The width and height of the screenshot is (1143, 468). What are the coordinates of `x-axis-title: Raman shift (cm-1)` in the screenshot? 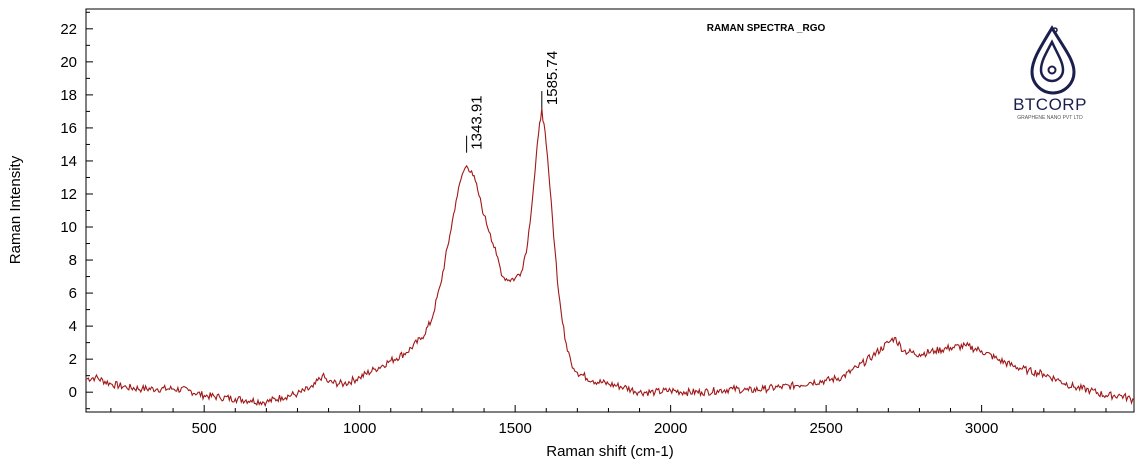 It's located at (610, 451).